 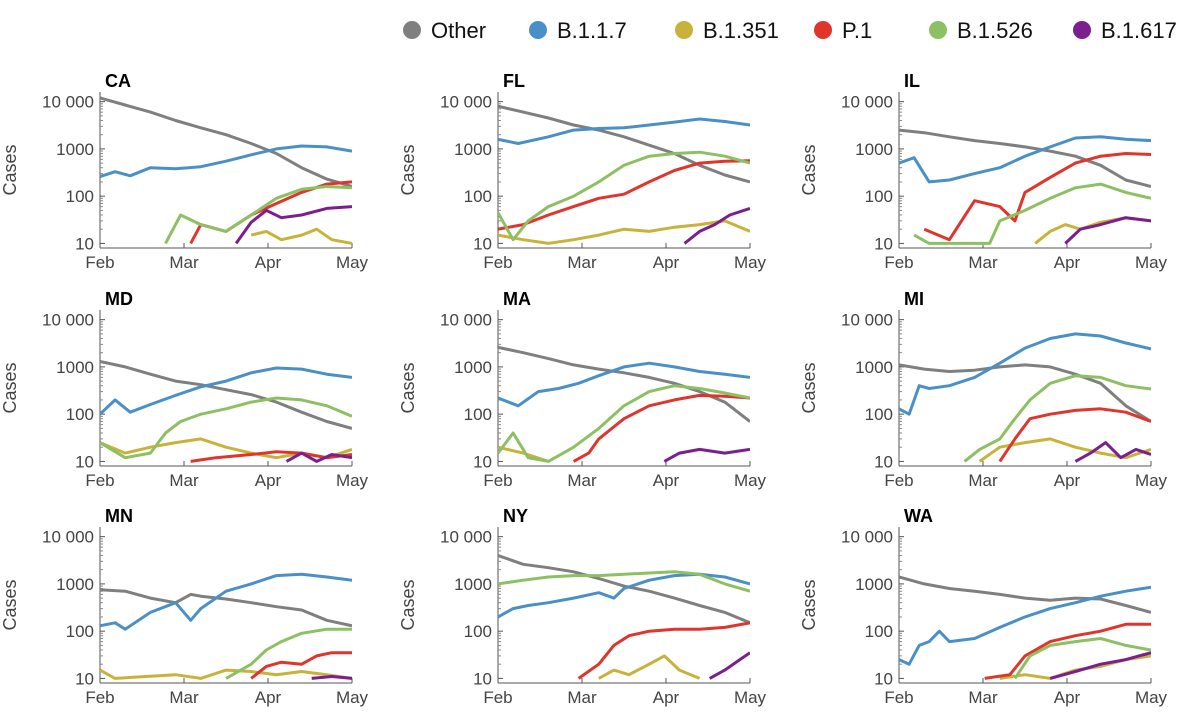 I want to click on panel-title: NY, so click(x=515, y=516).